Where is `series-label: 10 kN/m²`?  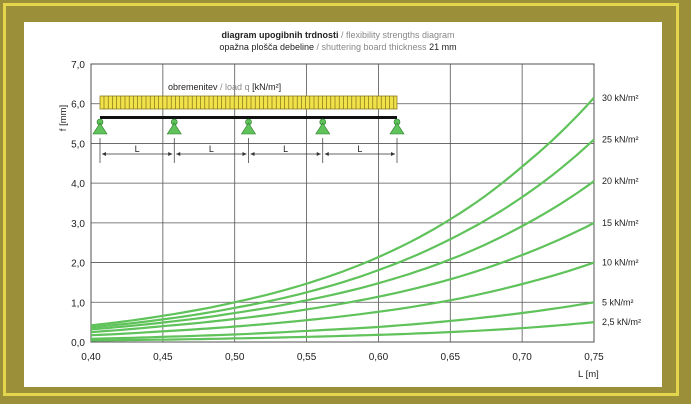
series-label: 10 kN/m² is located at coordinates (620, 263).